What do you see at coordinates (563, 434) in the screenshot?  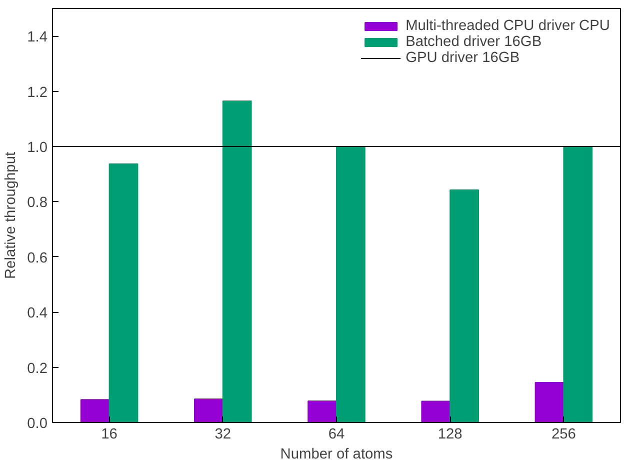 I see `x-tick-label: 256` at bounding box center [563, 434].